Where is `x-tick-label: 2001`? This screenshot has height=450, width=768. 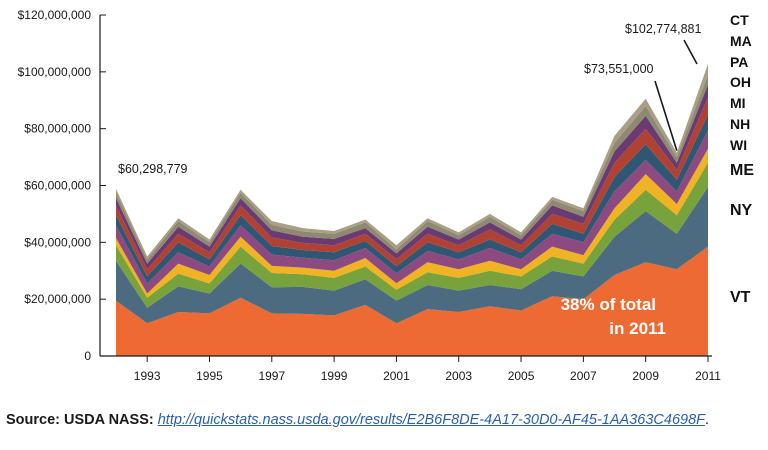 x-tick-label: 2001 is located at coordinates (396, 376).